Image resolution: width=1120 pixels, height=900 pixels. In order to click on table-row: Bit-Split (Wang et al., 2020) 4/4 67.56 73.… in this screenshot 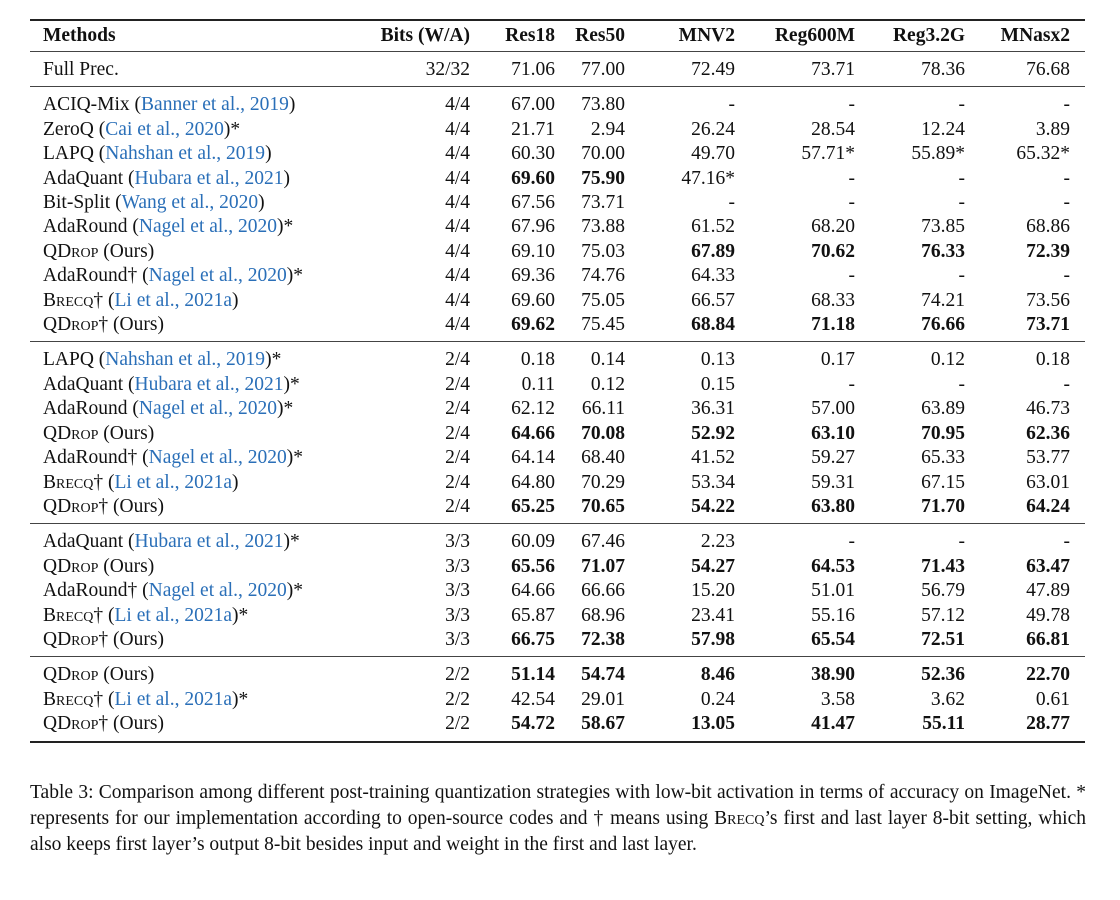, I will do `click(557, 203)`.